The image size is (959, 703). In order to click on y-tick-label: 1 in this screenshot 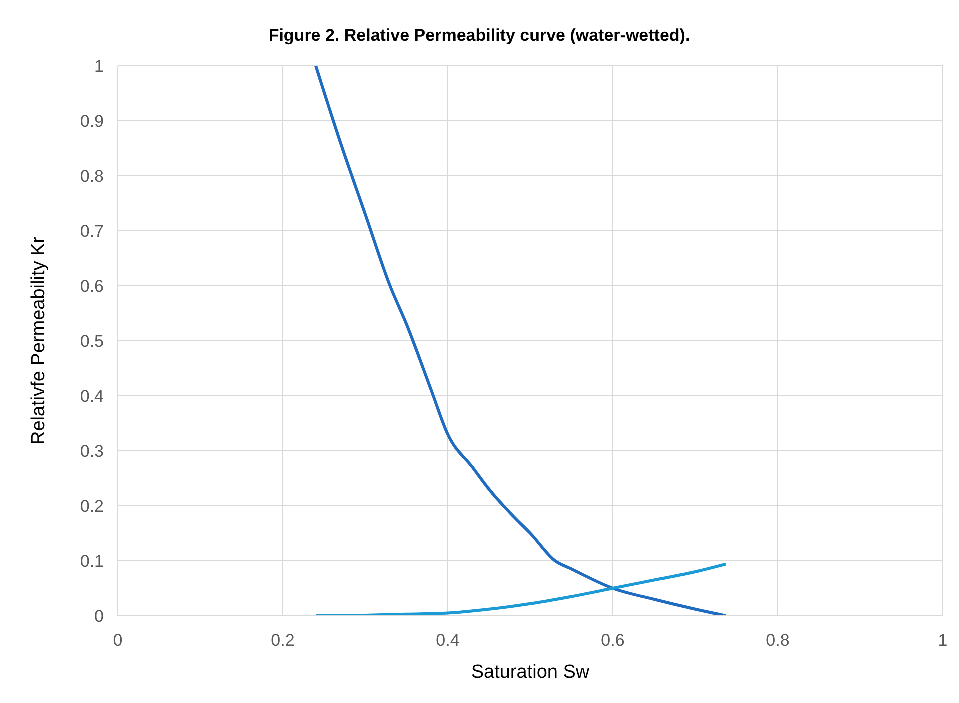, I will do `click(99, 66)`.